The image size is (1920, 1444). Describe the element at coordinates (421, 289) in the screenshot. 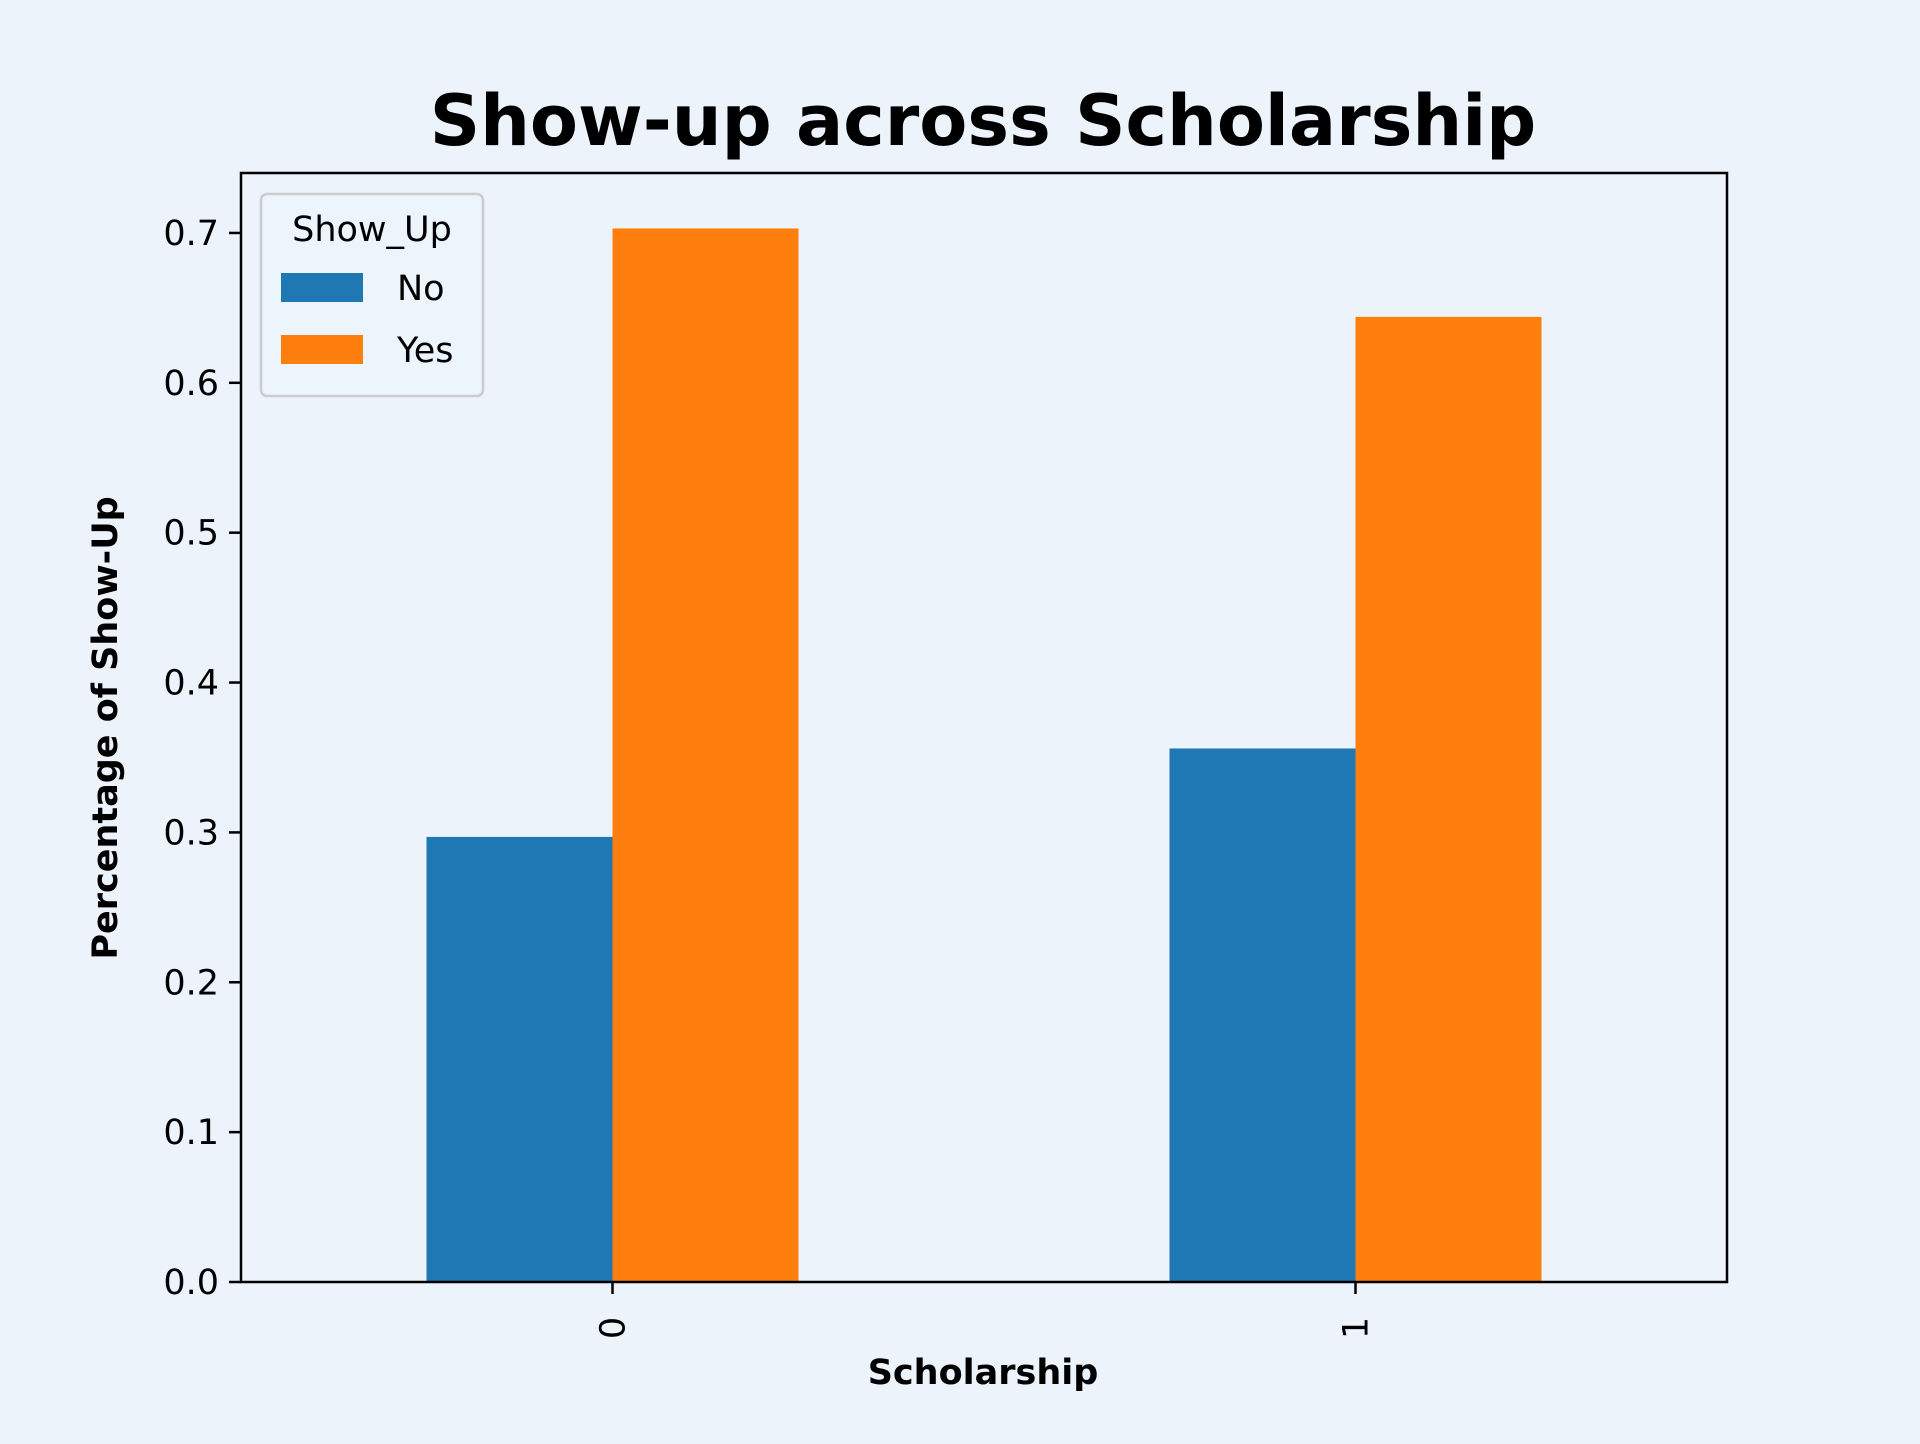

I see `legend-label-no: No` at that location.